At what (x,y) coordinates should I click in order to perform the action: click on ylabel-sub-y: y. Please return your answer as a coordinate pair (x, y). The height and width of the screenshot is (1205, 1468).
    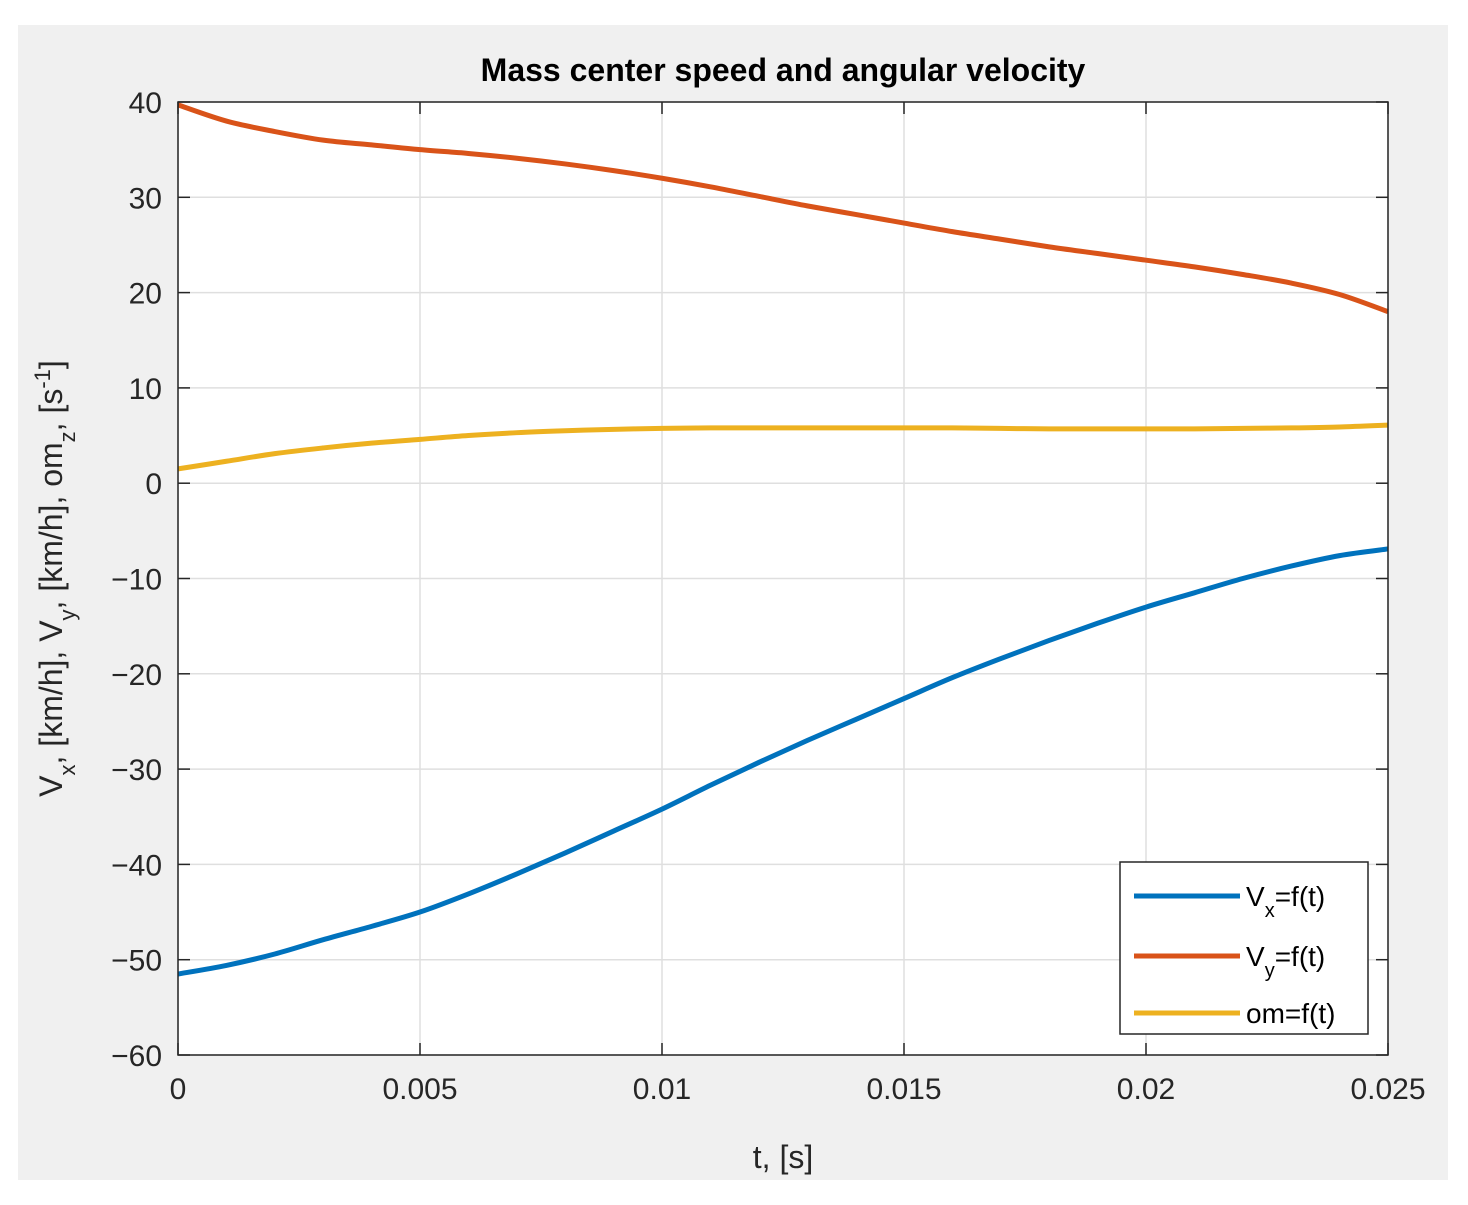
    Looking at the image, I should click on (67, 614).